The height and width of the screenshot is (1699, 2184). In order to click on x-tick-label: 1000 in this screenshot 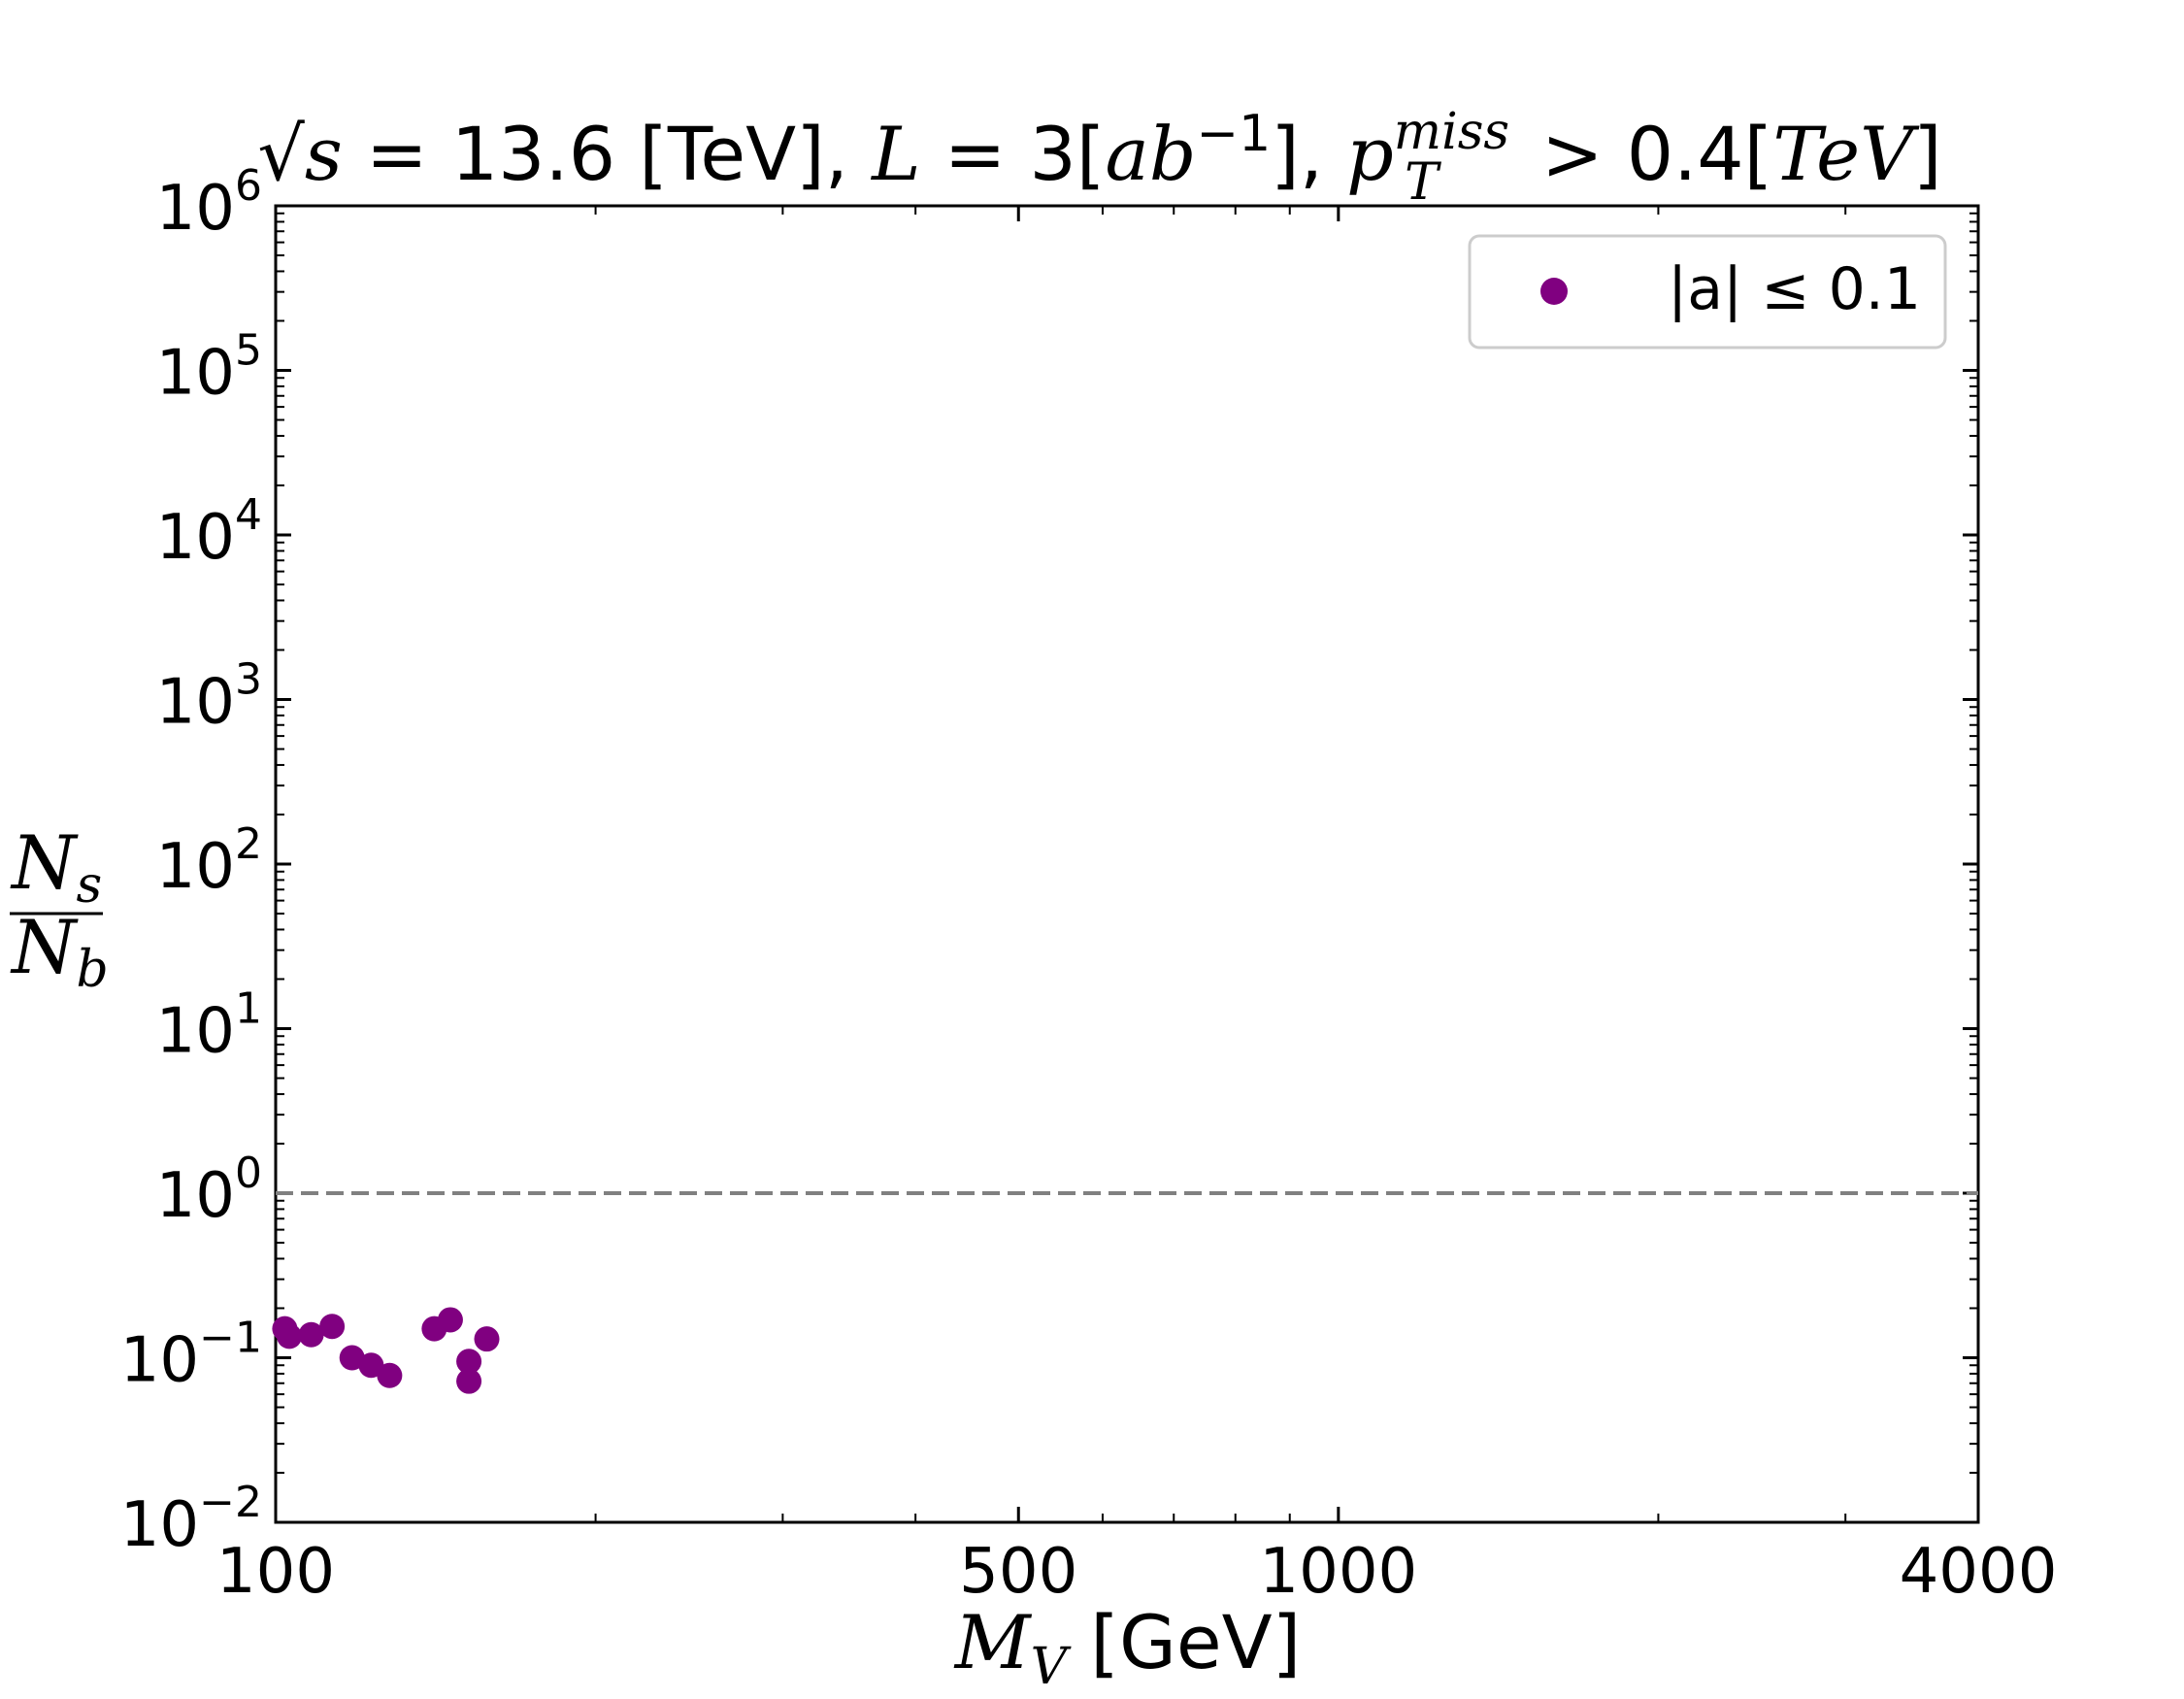, I will do `click(1338, 1572)`.